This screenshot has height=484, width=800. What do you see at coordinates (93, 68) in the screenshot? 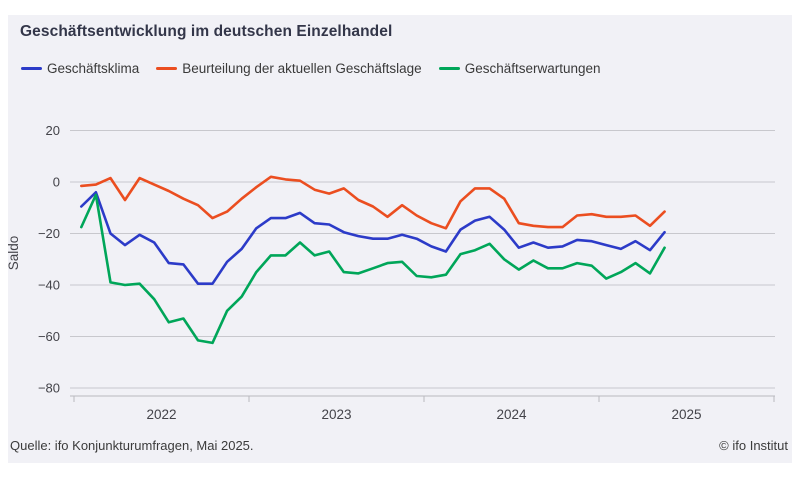
I see `legend-label-geschaeftsklima: Geschäftsklima` at bounding box center [93, 68].